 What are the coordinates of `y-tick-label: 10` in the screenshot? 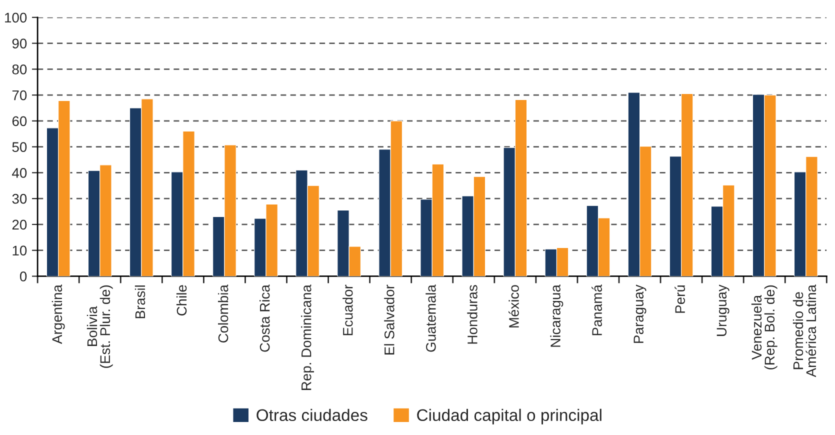 It's located at (19, 251).